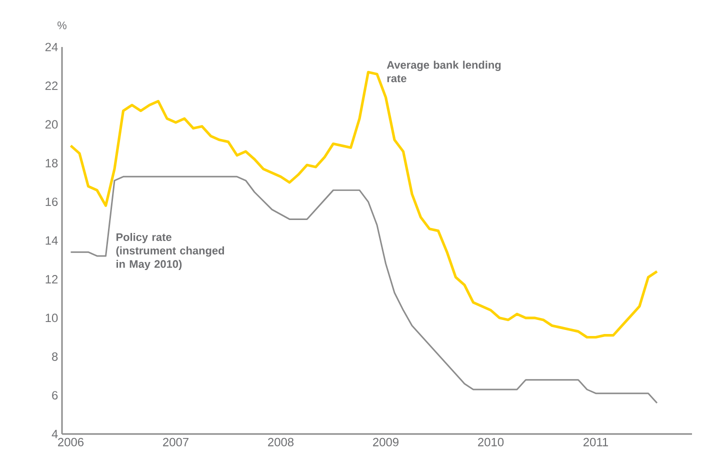 This screenshot has width=703, height=464. I want to click on x-tick-label: 2009, so click(385, 442).